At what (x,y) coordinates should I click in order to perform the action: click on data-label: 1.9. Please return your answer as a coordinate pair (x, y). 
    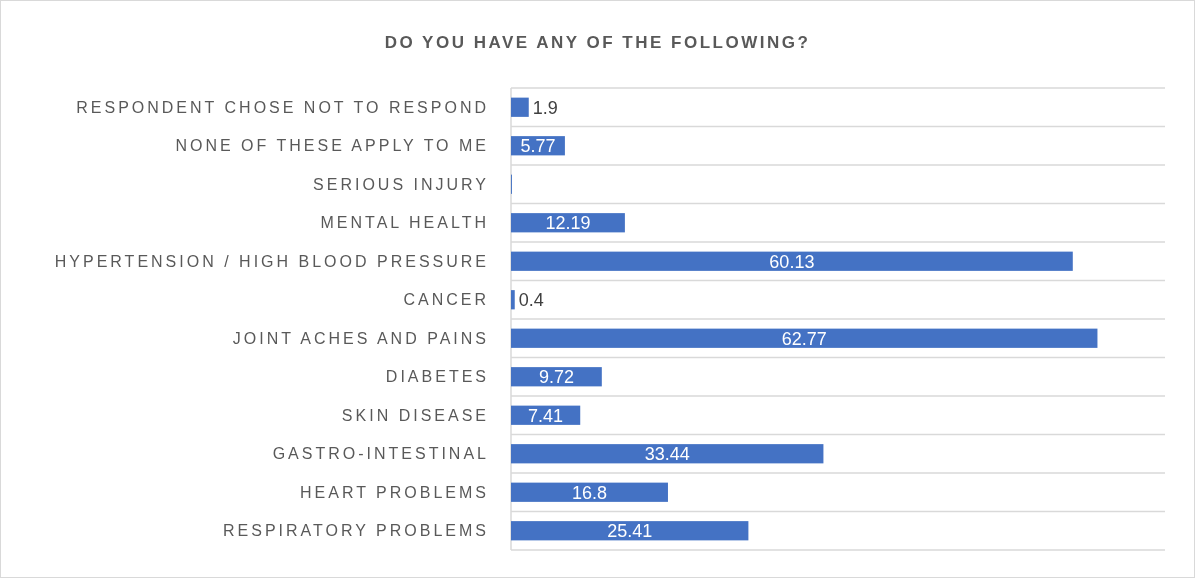
    Looking at the image, I should click on (545, 107).